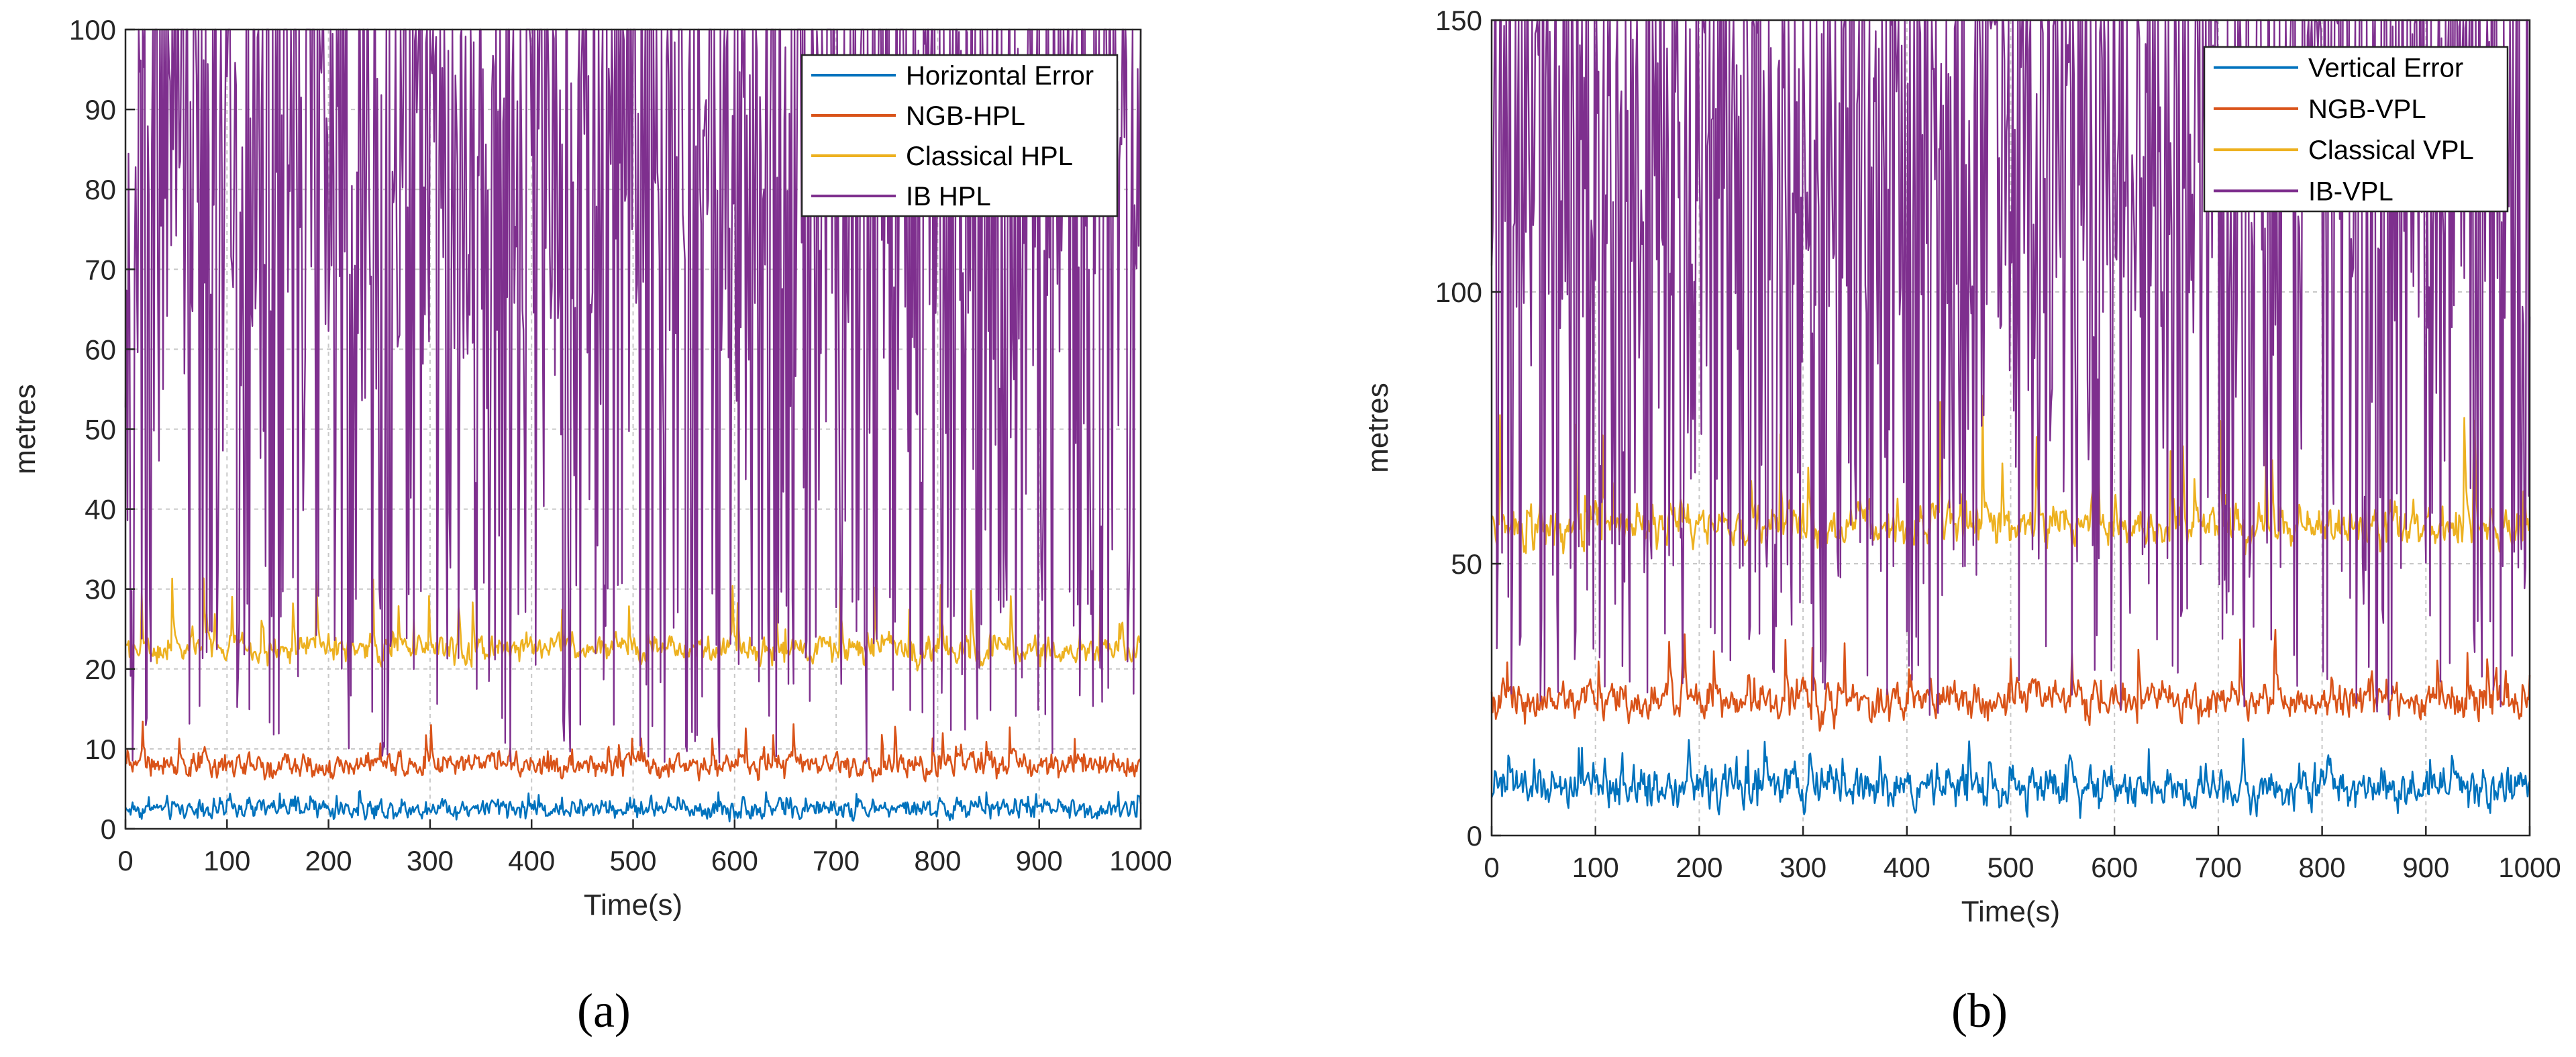 The height and width of the screenshot is (1057, 2576). What do you see at coordinates (633, 752) in the screenshot?
I see `series-line-ngb-hpl` at bounding box center [633, 752].